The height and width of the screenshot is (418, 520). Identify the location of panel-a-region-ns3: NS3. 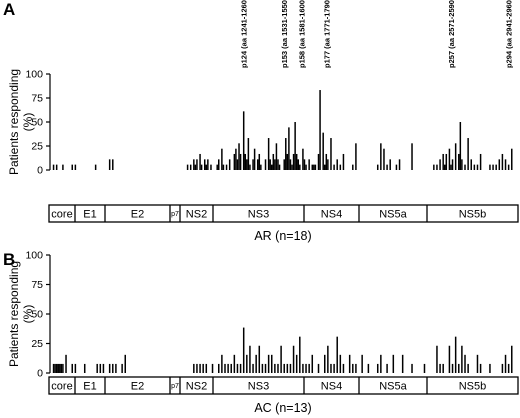
(258, 215).